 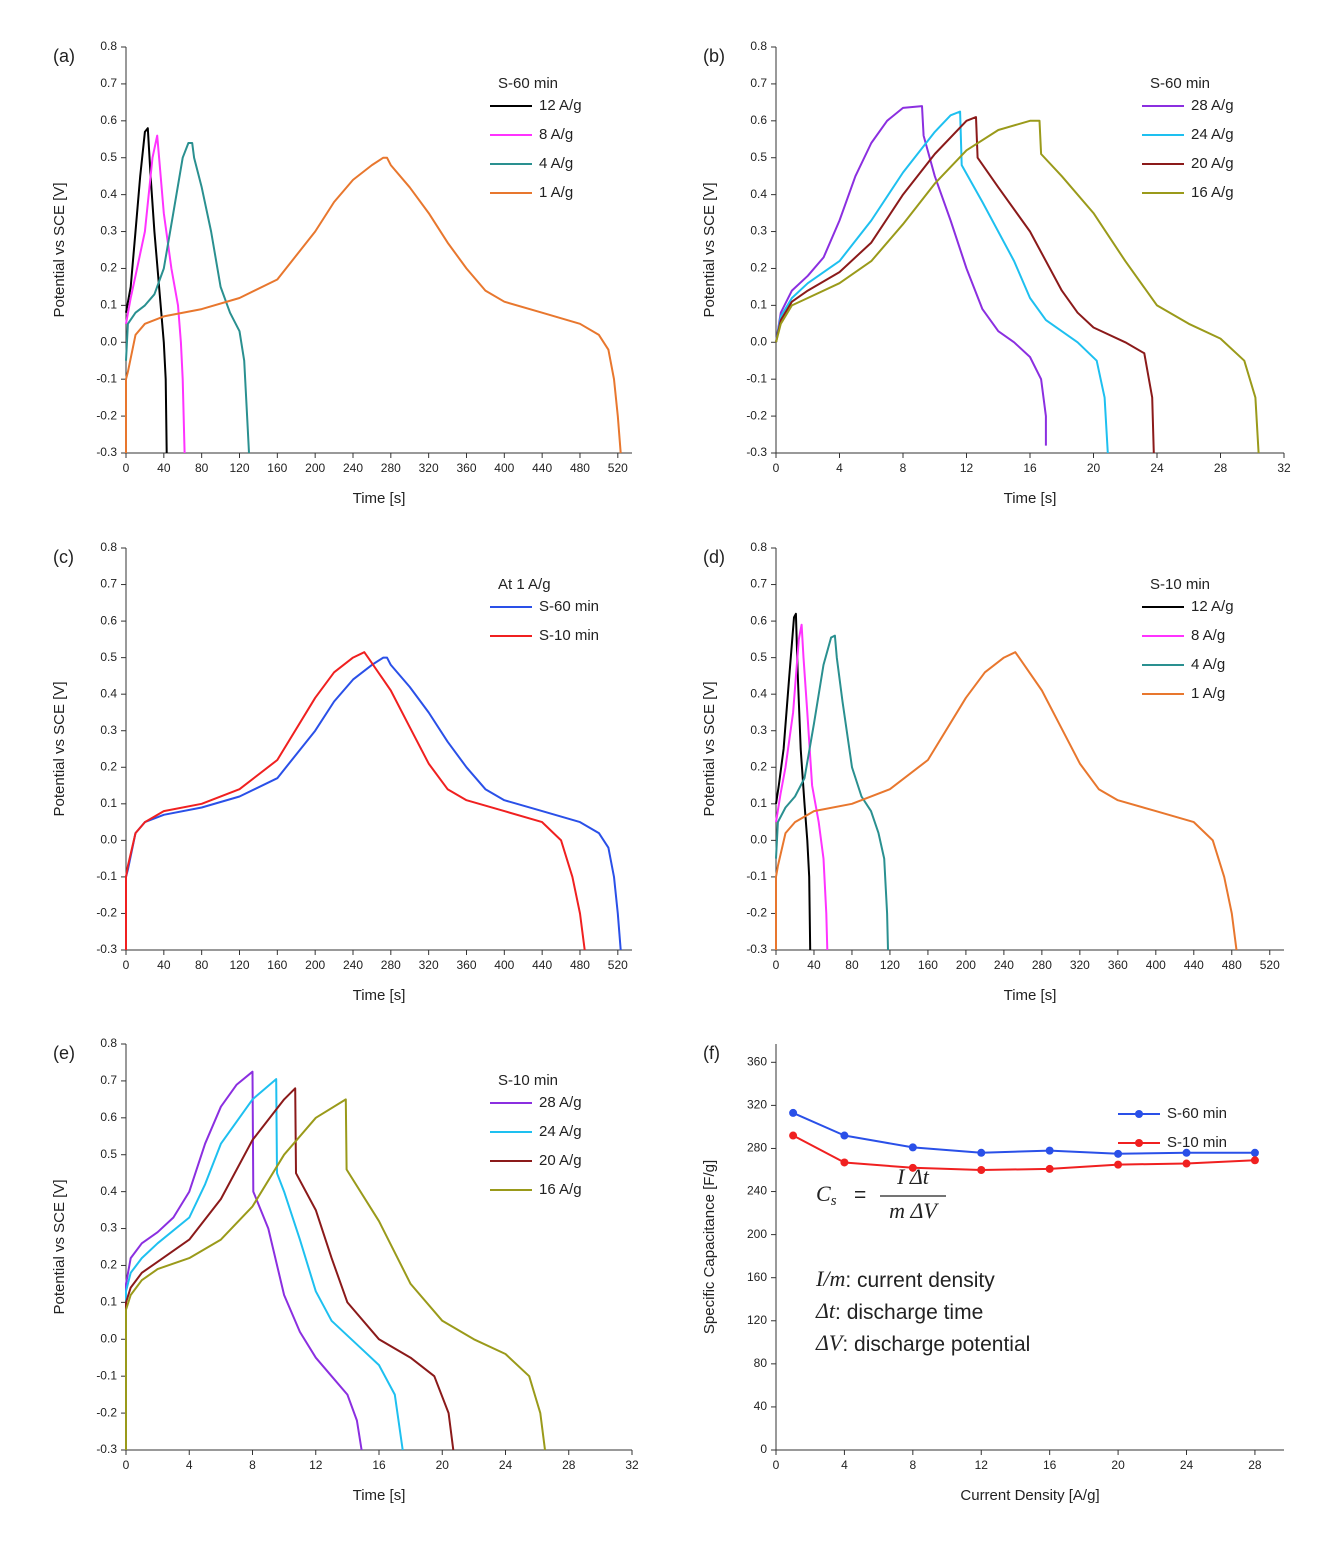 What do you see at coordinates (315, 965) in the screenshot?
I see `x-tick-label: 200` at bounding box center [315, 965].